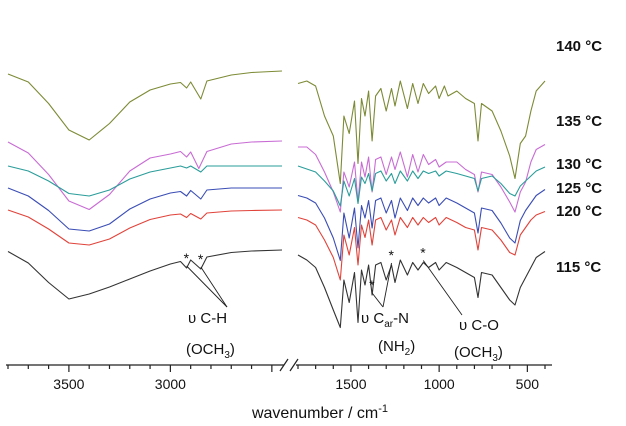 Image resolution: width=626 pixels, height=426 pixels. What do you see at coordinates (579, 164) in the screenshot?
I see `series-label-130c: 130 °C` at bounding box center [579, 164].